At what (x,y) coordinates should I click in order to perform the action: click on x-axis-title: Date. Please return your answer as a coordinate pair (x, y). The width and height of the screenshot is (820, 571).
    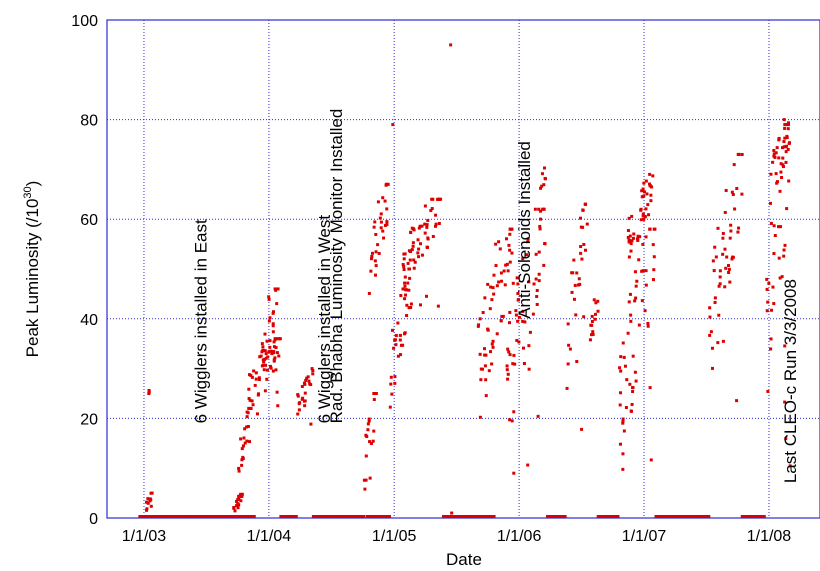
    Looking at the image, I should click on (464, 559).